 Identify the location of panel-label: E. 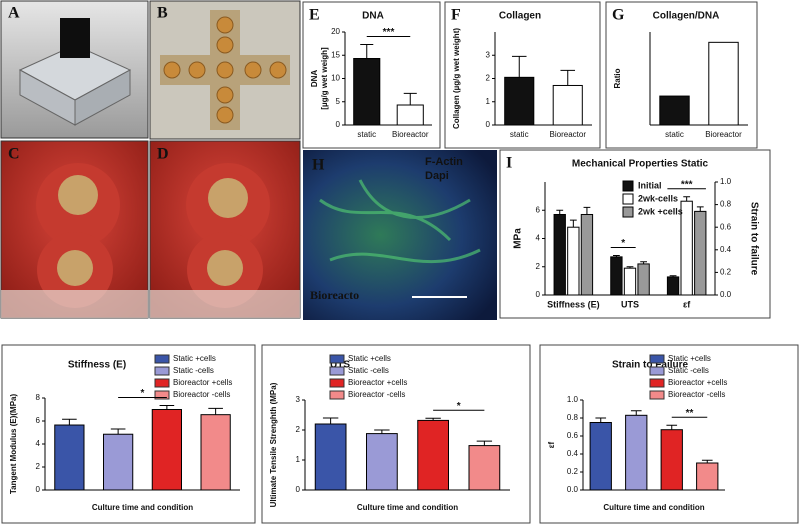
(314, 15).